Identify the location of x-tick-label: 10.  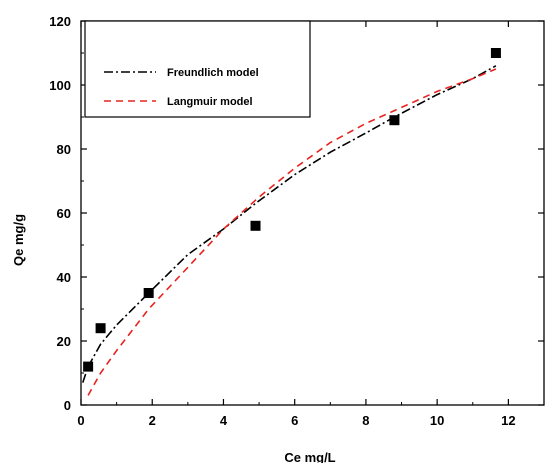
(437, 420).